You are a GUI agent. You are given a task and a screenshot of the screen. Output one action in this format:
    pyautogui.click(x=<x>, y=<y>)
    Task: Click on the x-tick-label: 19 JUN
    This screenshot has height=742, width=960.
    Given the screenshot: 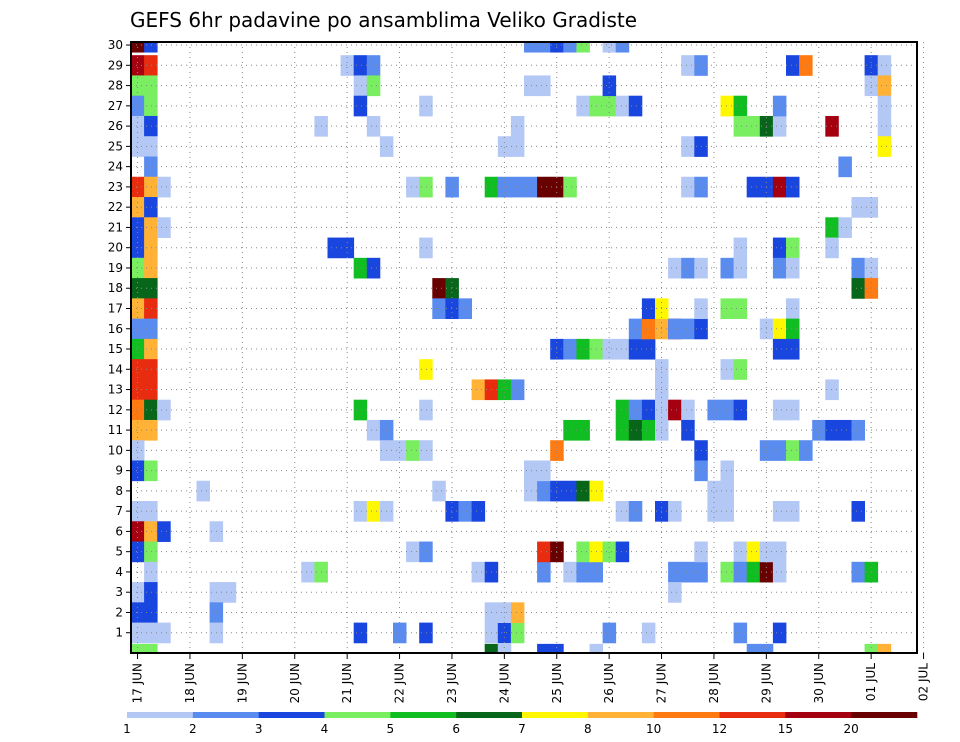 What is the action you would take?
    pyautogui.click(x=242, y=683)
    